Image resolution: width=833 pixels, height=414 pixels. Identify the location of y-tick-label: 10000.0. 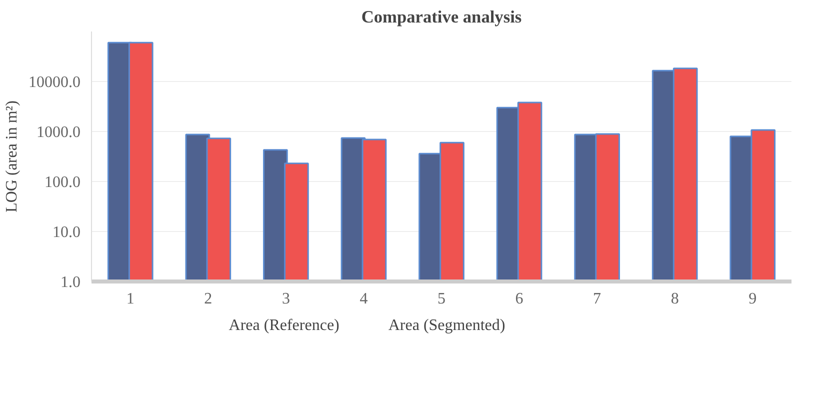
(54, 82).